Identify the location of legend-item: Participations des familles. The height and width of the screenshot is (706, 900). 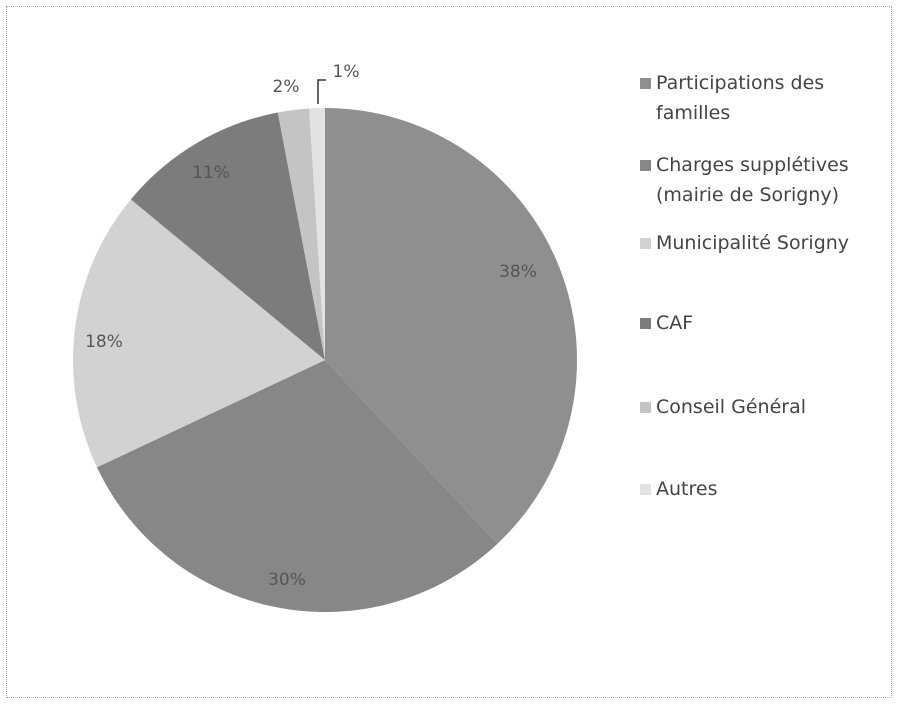
(760, 98).